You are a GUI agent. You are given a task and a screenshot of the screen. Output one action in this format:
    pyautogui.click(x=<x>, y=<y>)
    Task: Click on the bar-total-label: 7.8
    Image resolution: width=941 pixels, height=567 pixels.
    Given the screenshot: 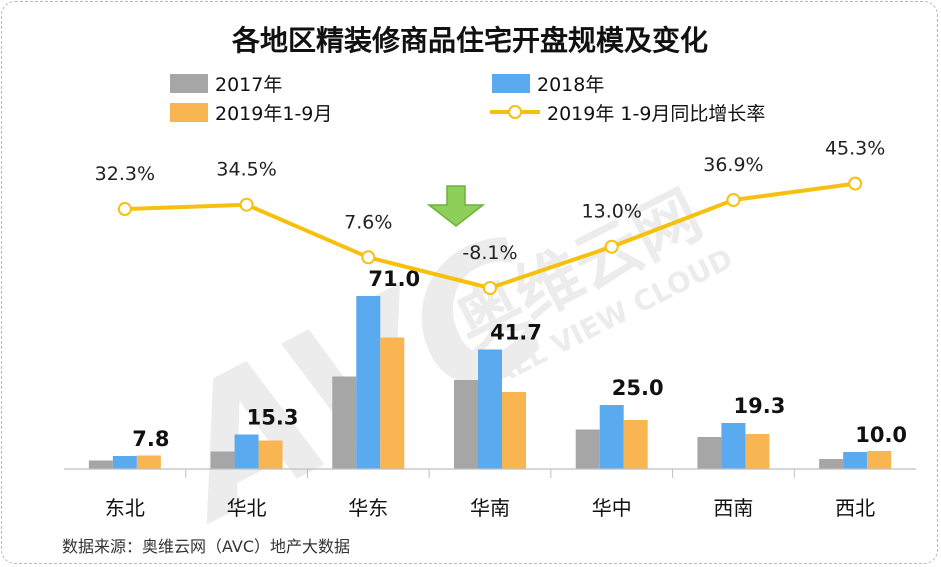 What is the action you would take?
    pyautogui.click(x=150, y=439)
    